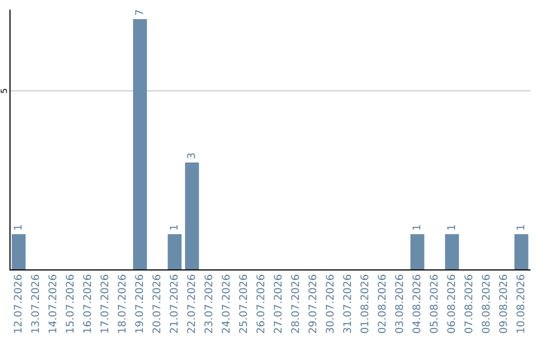 Image resolution: width=540 pixels, height=340 pixels. I want to click on x-tick-label: 05.08.2026, so click(434, 304).